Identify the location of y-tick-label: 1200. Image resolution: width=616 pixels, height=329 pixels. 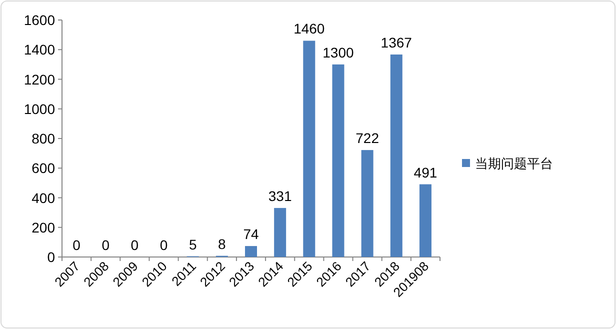
(40, 79).